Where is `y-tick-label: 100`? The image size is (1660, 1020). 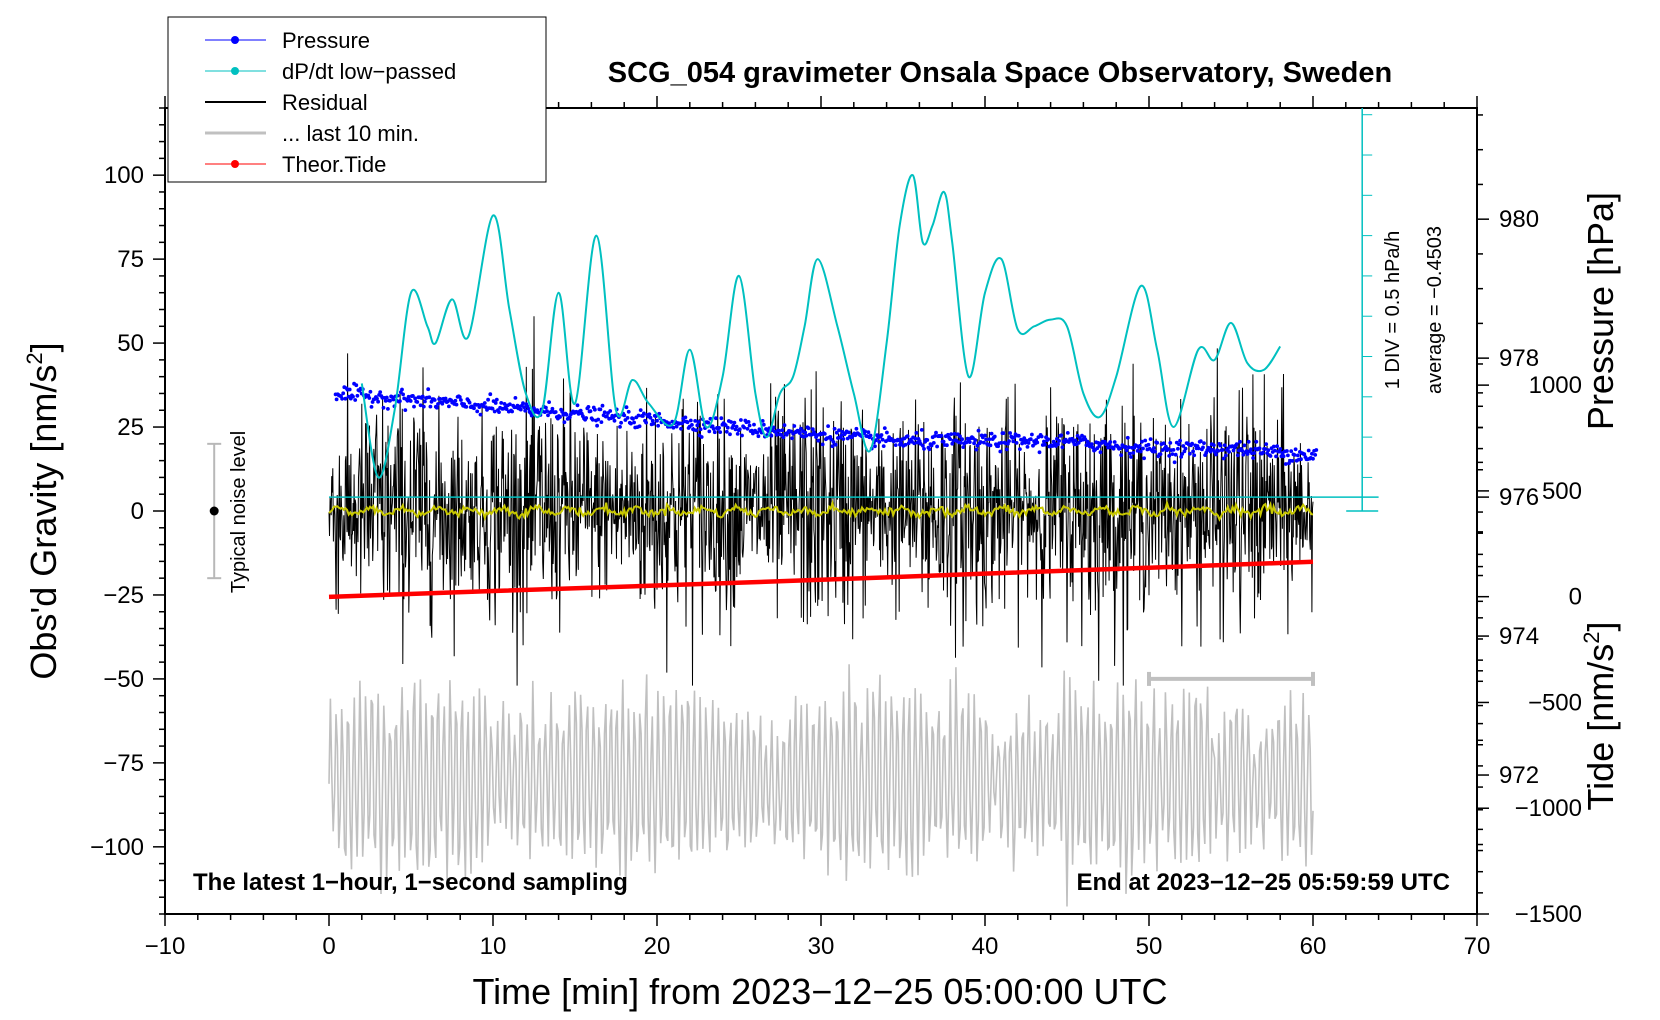 y-tick-label: 100 is located at coordinates (124, 175).